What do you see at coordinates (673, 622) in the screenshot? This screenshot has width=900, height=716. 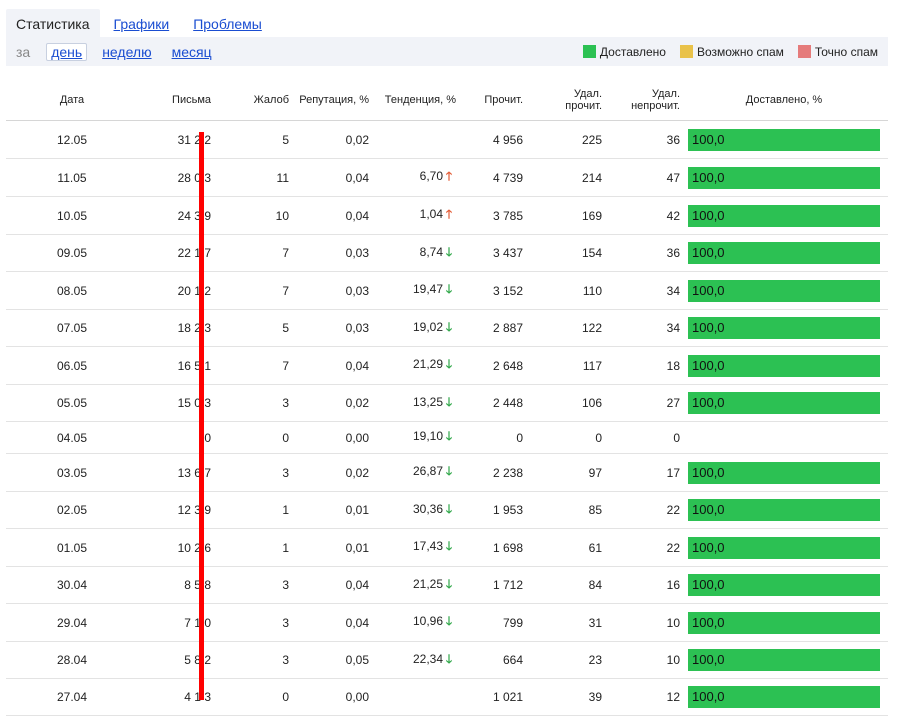 I see `row-deleted-unread: 10` at bounding box center [673, 622].